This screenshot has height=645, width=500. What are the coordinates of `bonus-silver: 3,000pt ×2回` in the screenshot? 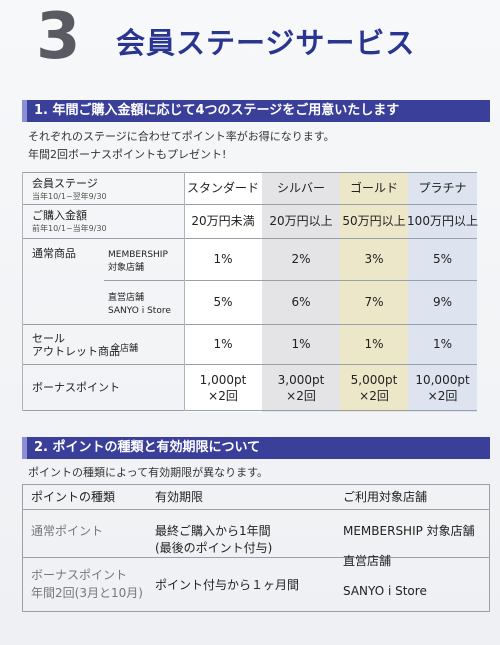 It's located at (301, 388).